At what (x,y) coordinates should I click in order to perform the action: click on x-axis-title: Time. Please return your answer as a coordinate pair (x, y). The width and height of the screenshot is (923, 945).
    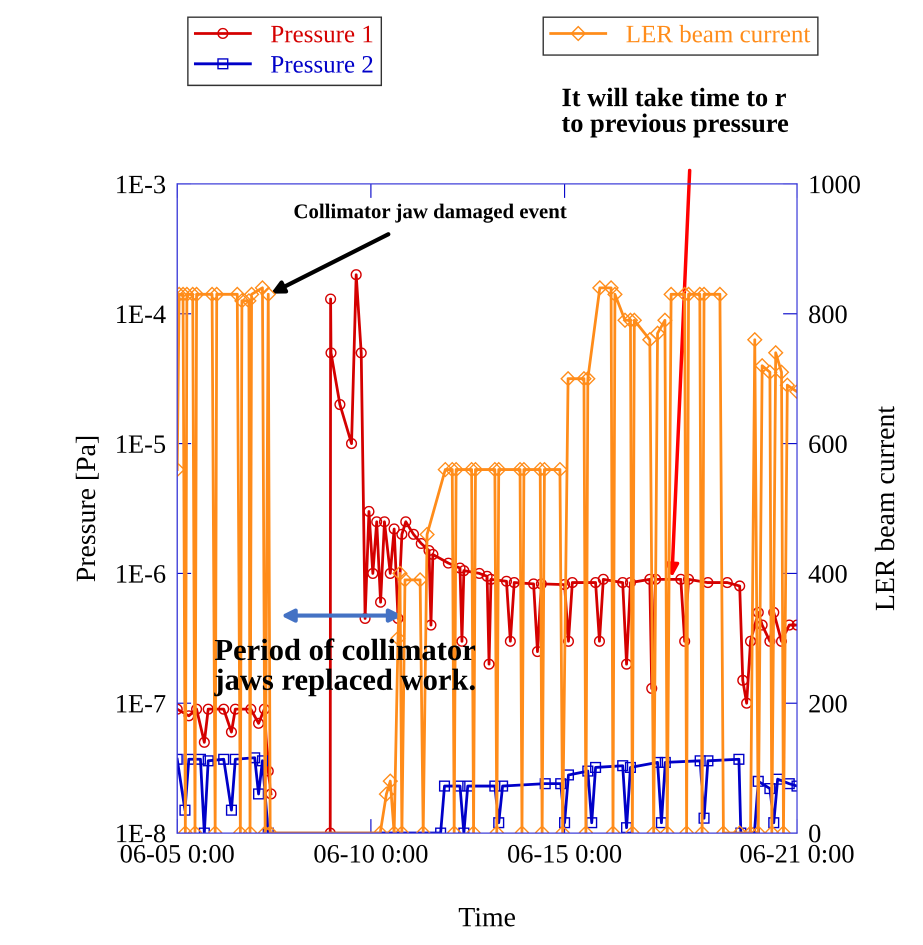
    Looking at the image, I should click on (486, 917).